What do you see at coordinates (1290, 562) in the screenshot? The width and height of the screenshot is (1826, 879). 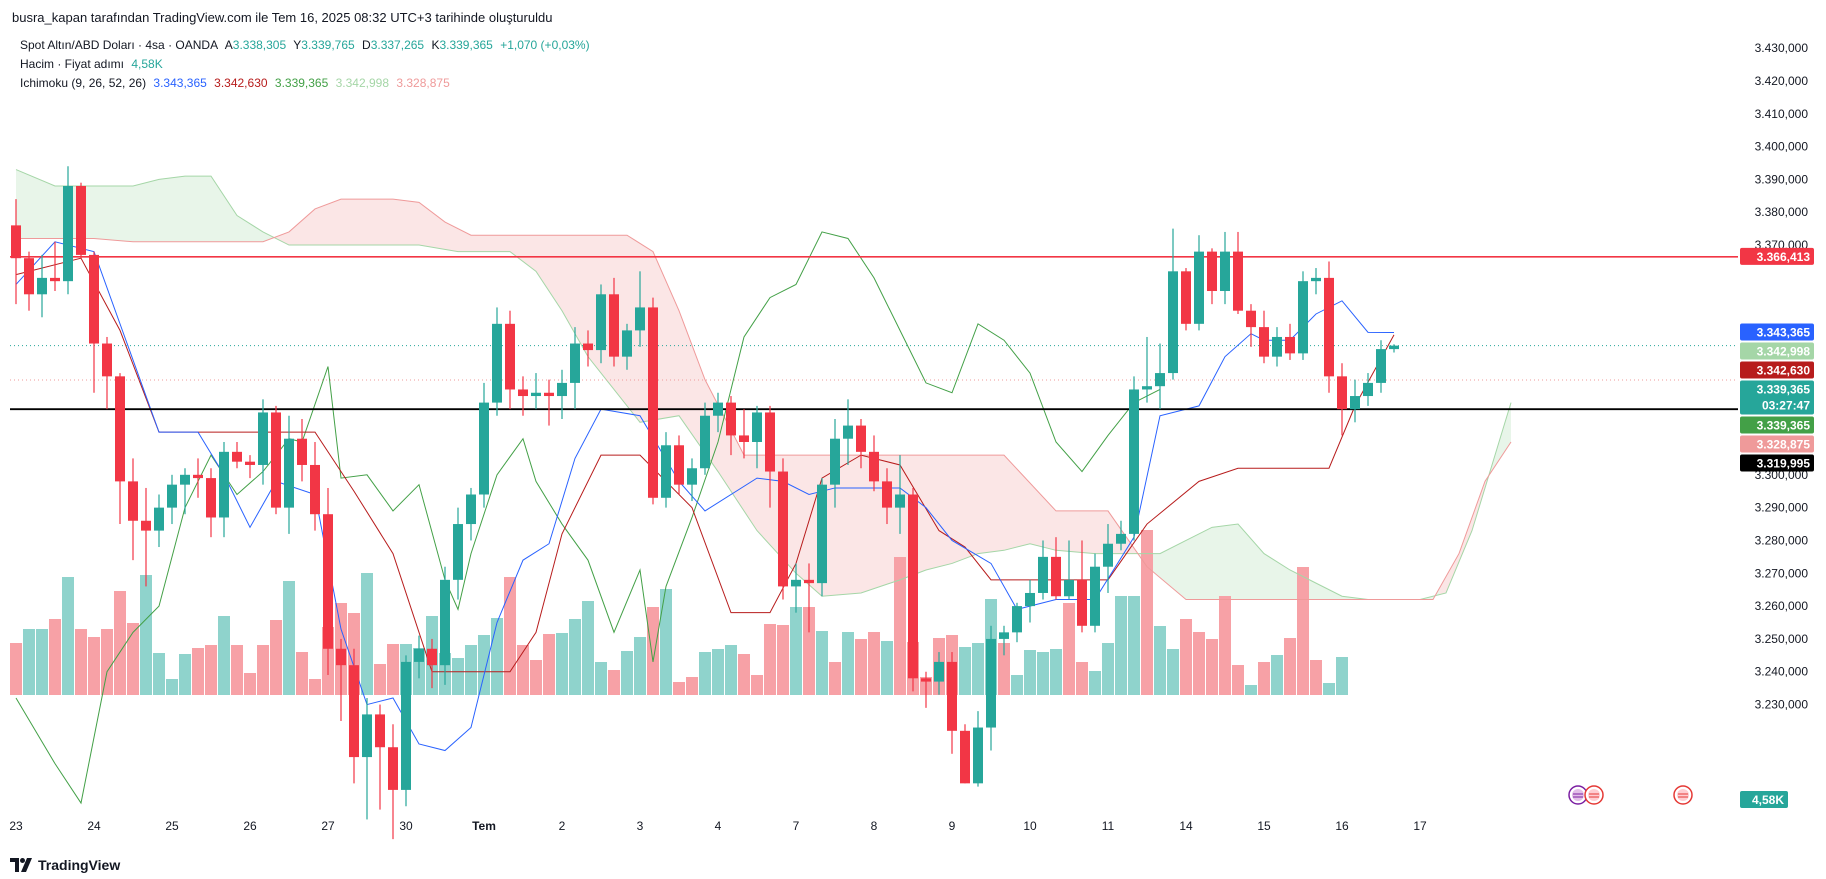 I see `cloud-segment` at bounding box center [1290, 562].